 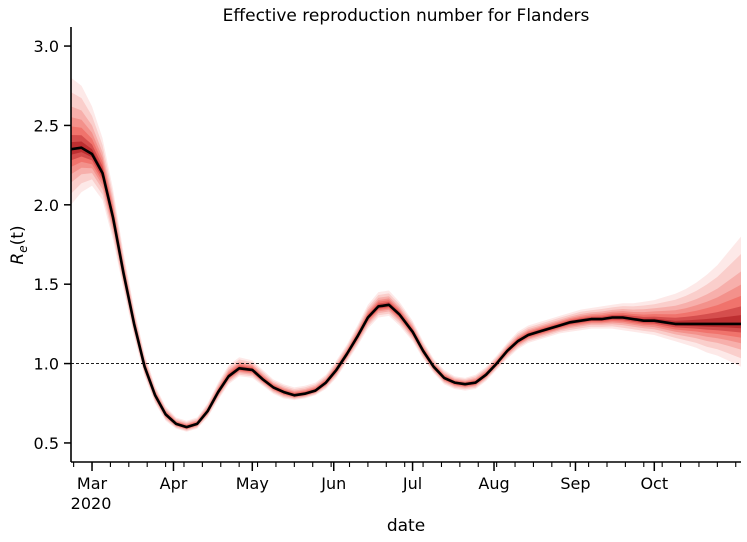 What do you see at coordinates (23, 248) in the screenshot?
I see `y-axis-label-sub: e` at bounding box center [23, 248].